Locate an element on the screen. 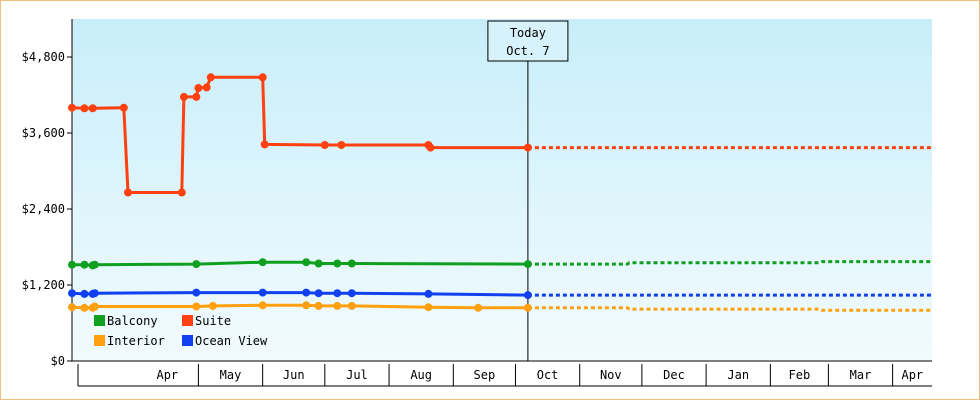 This screenshot has width=980, height=404. x-tick-label: Nov is located at coordinates (611, 375).